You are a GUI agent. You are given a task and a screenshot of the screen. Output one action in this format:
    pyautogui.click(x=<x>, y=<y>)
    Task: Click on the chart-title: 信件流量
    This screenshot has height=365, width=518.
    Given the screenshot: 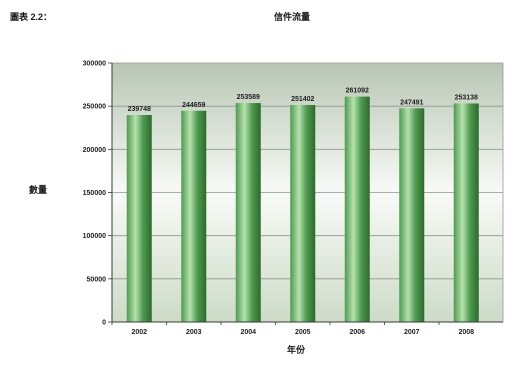 What is the action you would take?
    pyautogui.click(x=292, y=16)
    